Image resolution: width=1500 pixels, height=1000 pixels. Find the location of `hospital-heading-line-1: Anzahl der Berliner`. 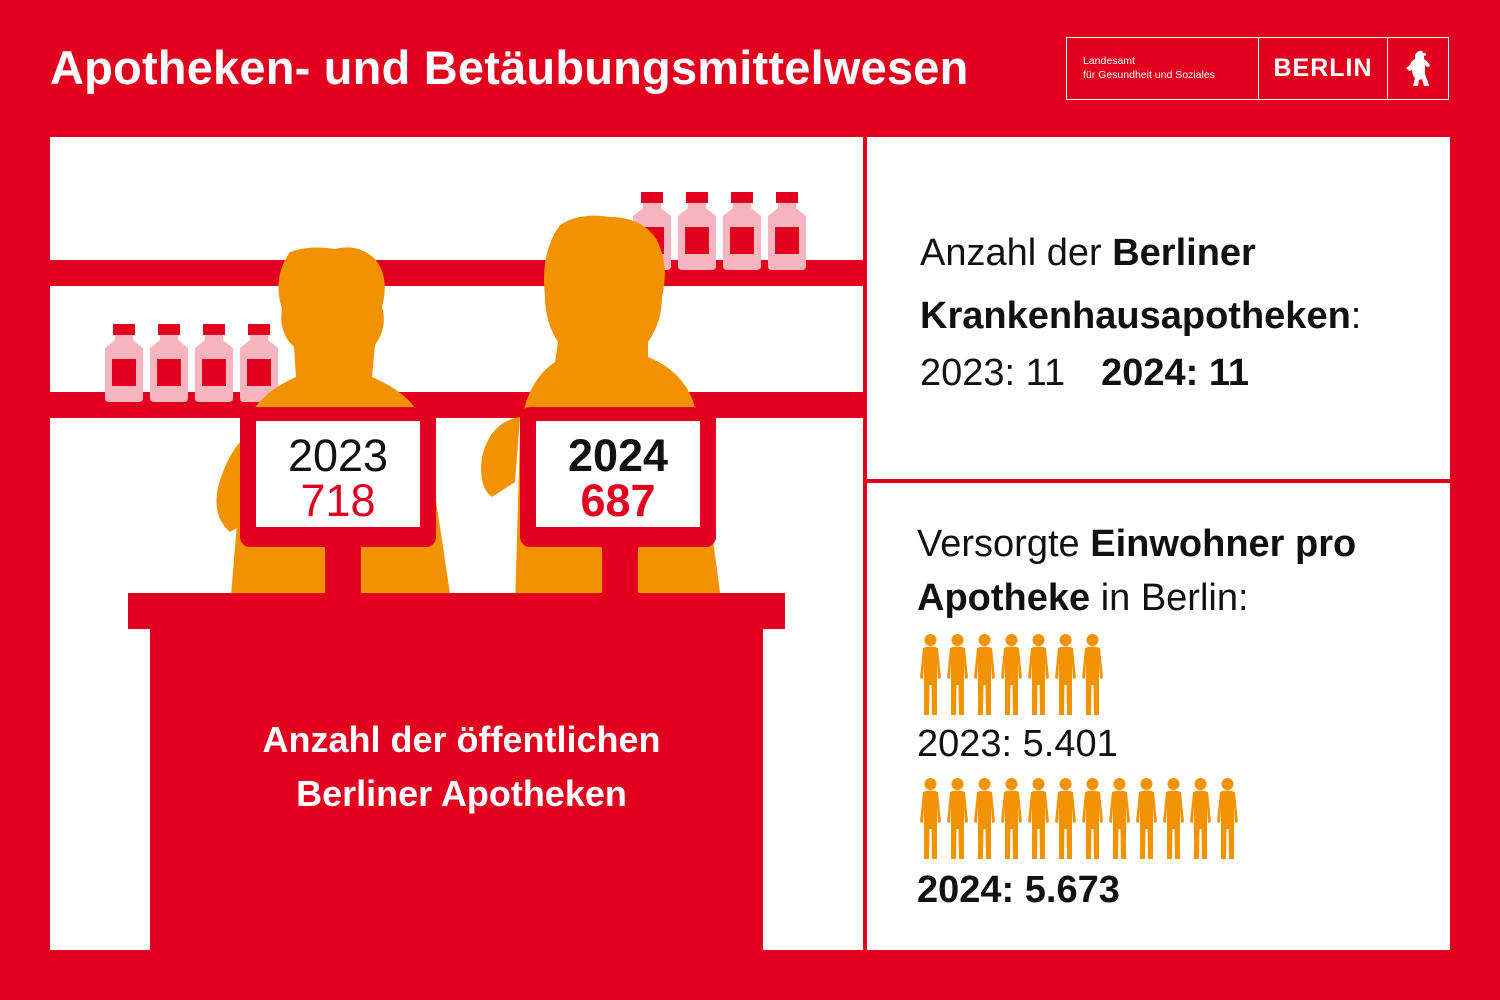

hospital-heading-line-1: Anzahl der Berliner is located at coordinates (1088, 253).